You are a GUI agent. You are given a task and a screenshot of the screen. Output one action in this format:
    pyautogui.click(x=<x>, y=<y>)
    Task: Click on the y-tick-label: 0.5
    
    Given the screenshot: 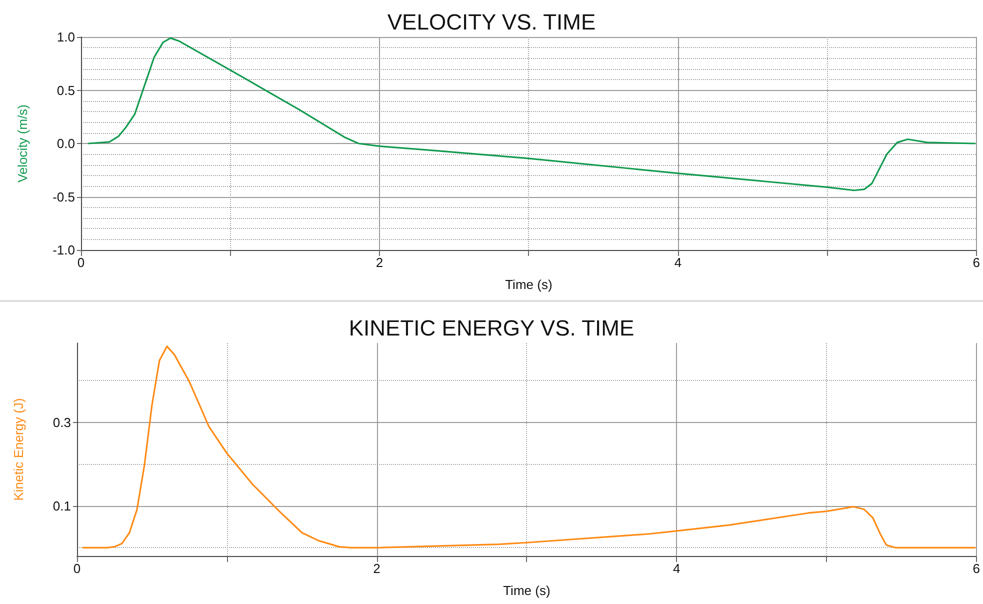 What is the action you would take?
    pyautogui.click(x=65, y=90)
    